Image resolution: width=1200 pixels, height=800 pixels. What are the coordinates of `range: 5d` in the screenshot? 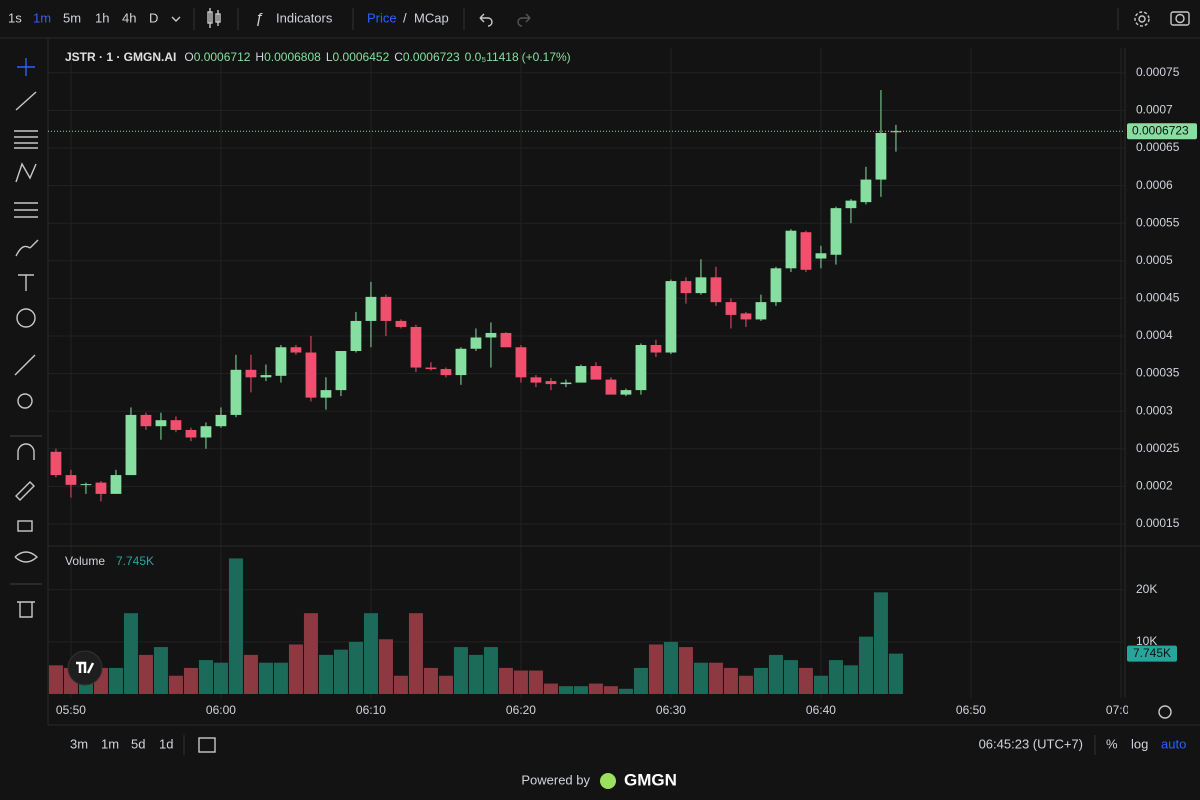 It's located at (138, 743).